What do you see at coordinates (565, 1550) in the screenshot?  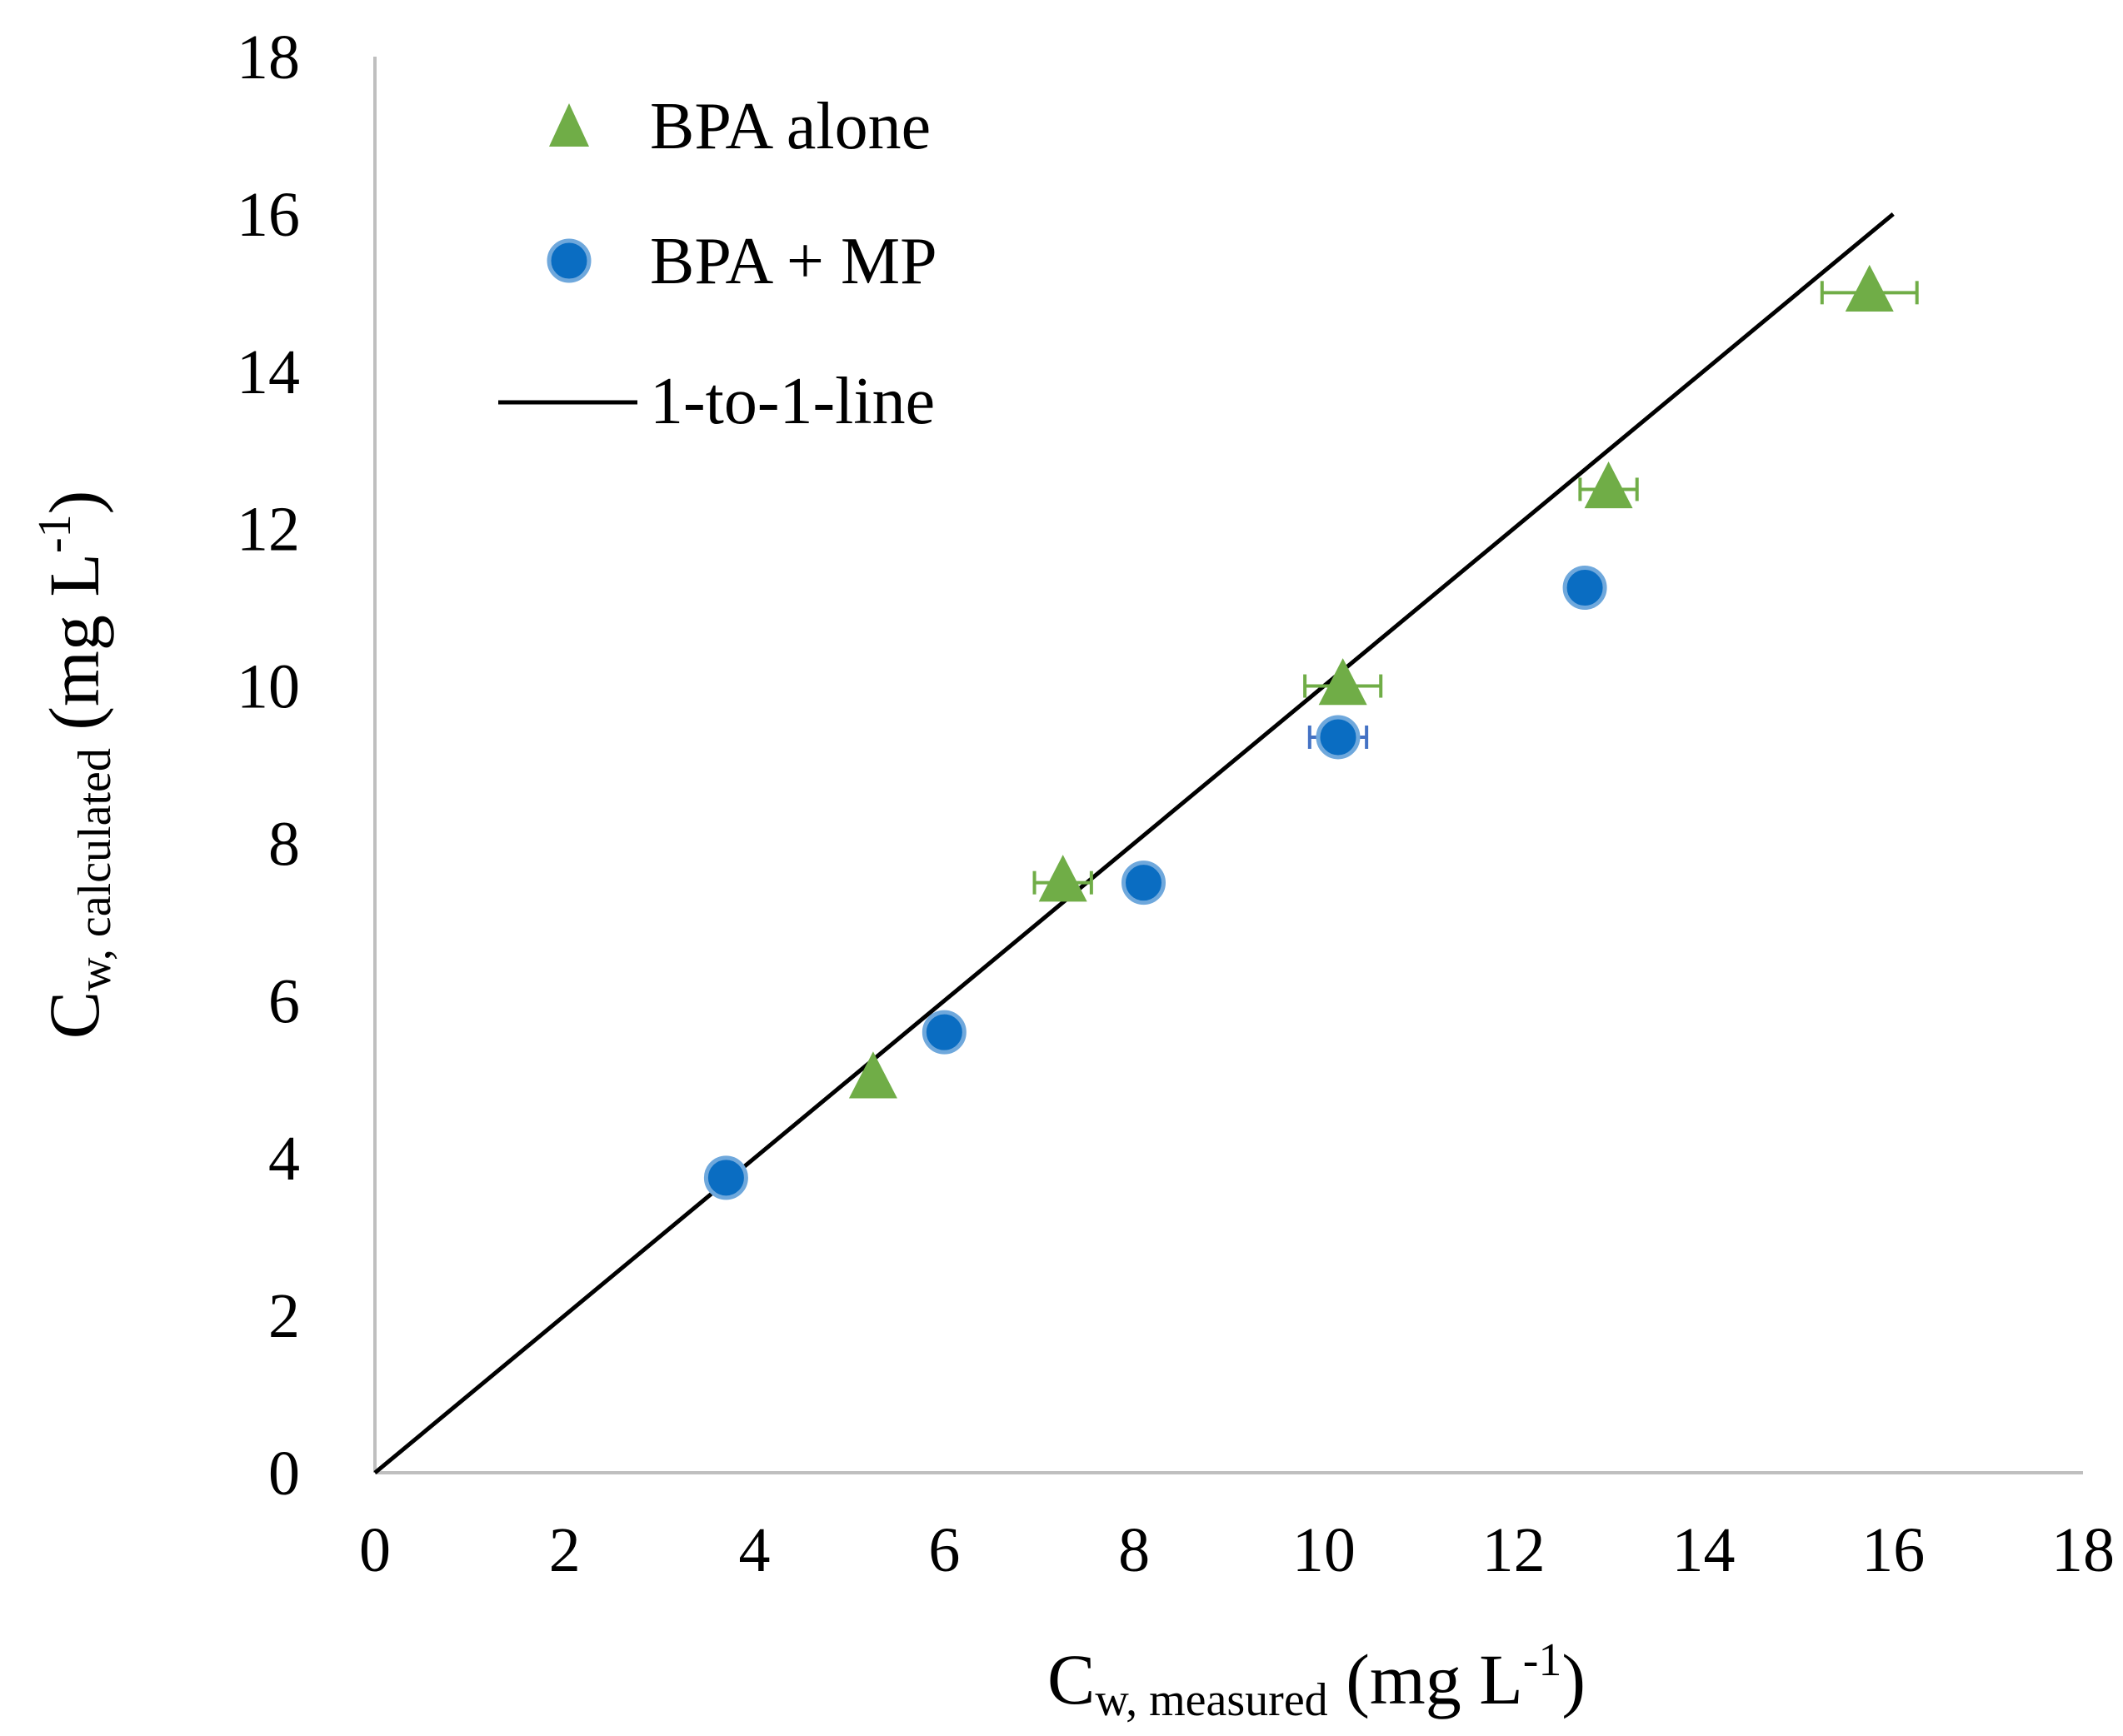 I see `x-tick-label: 2` at bounding box center [565, 1550].